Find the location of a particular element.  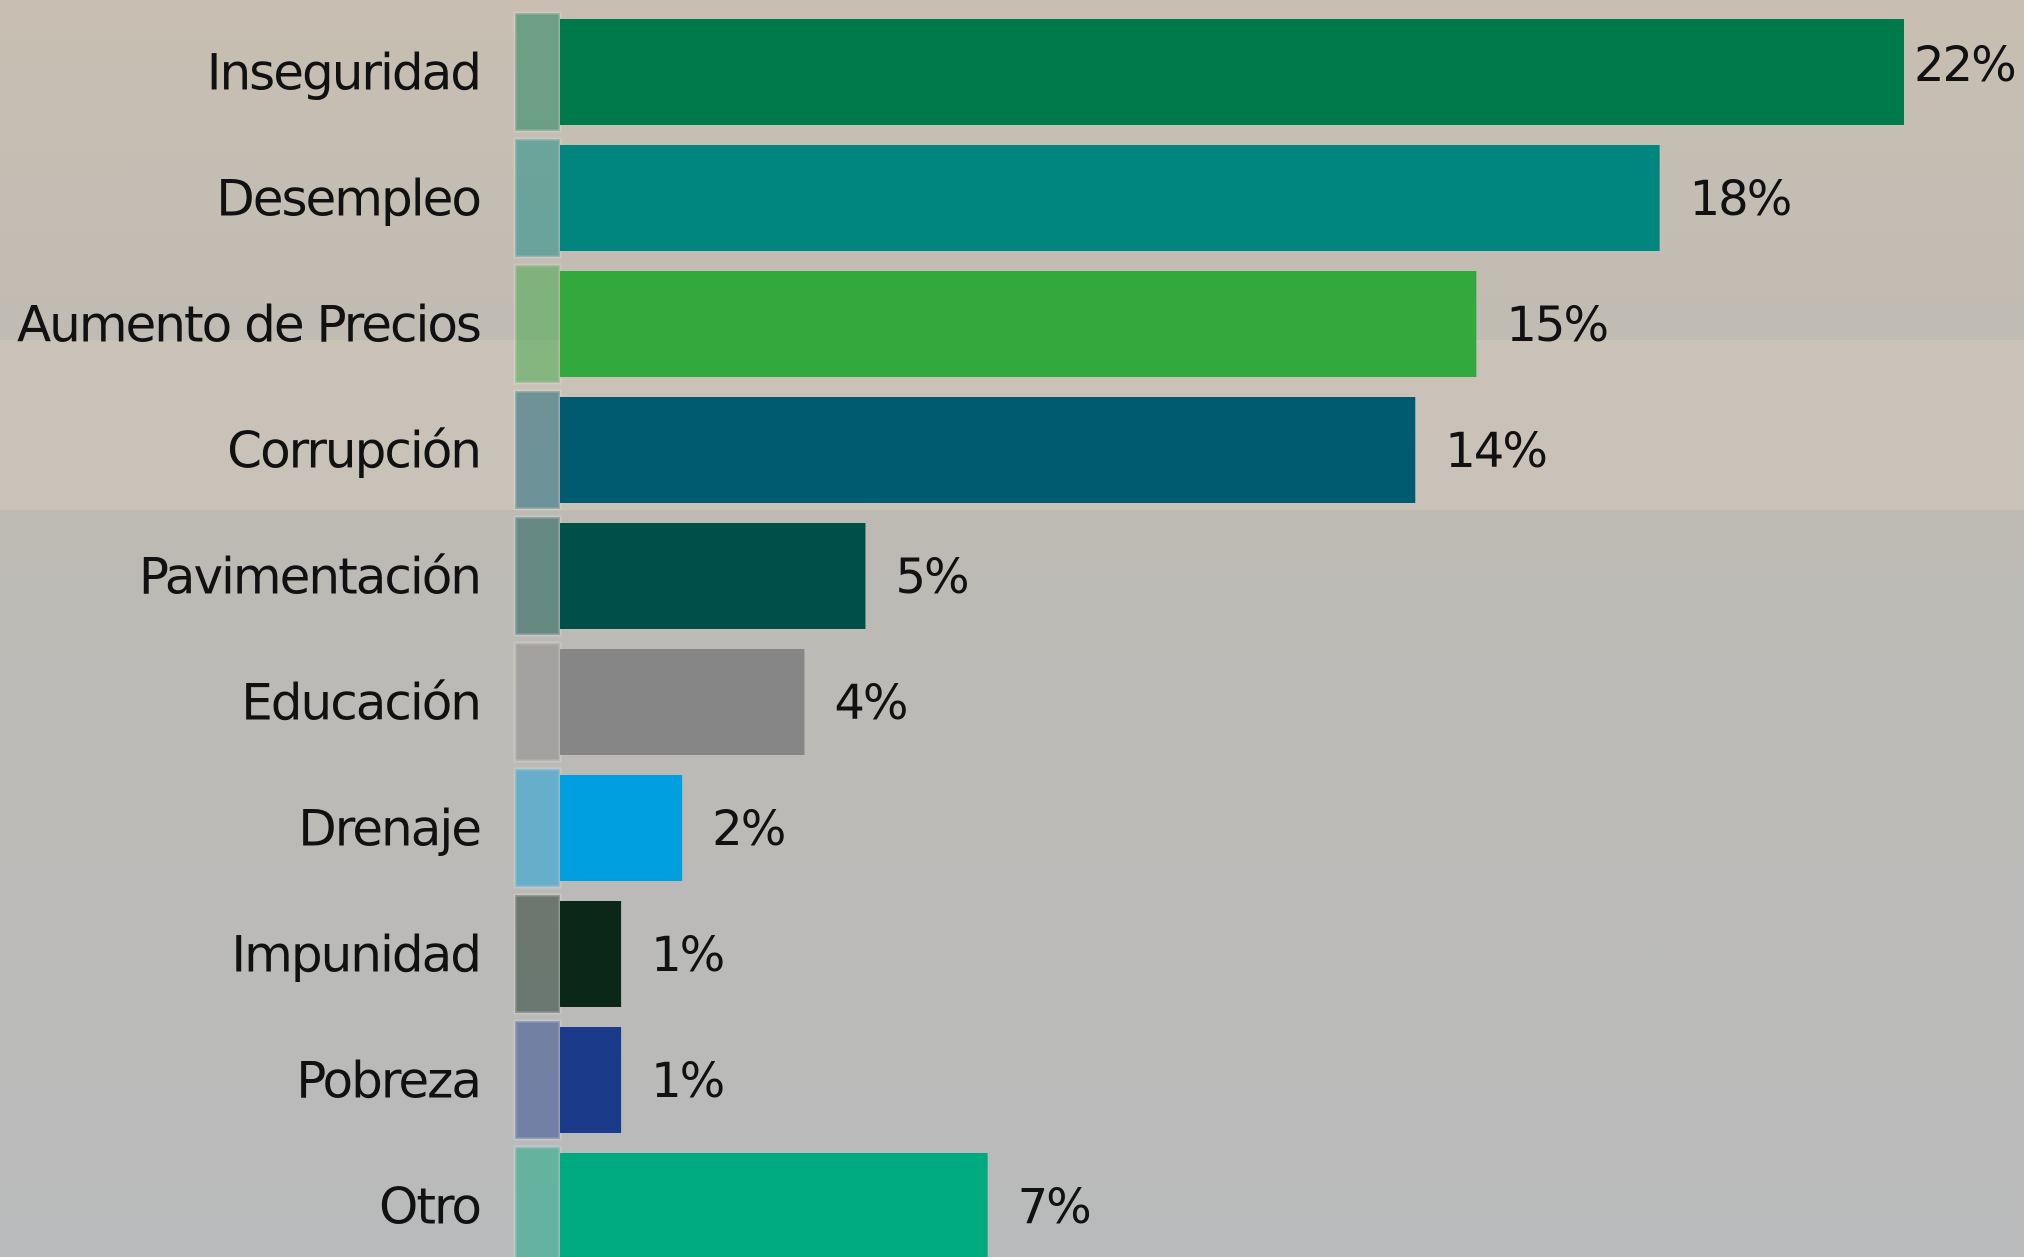

category-label: Aumento de Precios is located at coordinates (248, 325).